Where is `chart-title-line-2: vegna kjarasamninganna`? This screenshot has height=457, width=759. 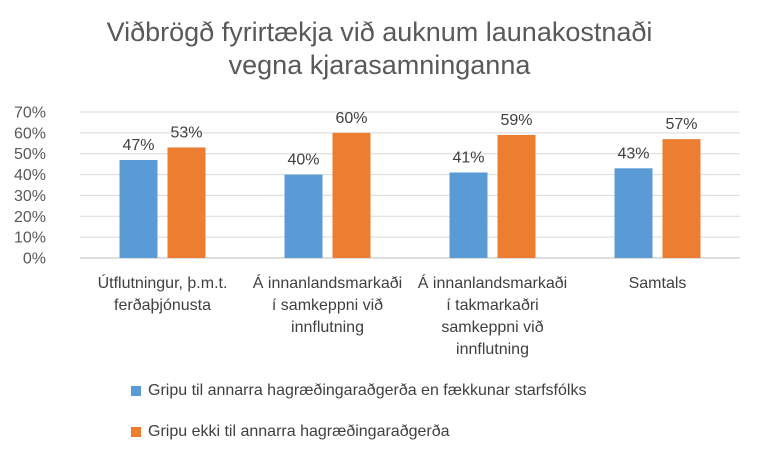
chart-title-line-2: vegna kjarasamninganna is located at coordinates (379, 65).